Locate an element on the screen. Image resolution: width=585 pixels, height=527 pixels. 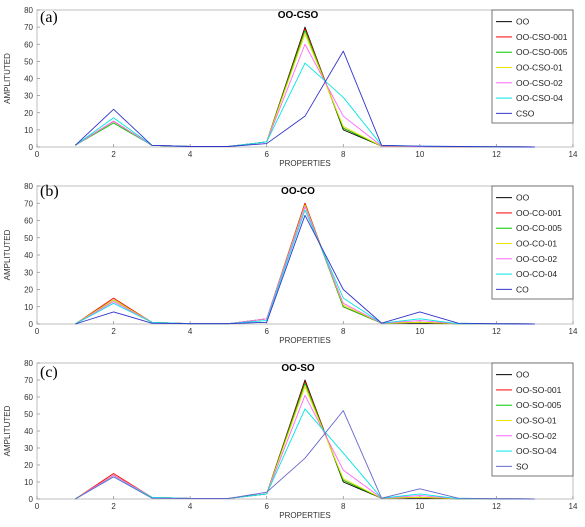
legend-entry: SO is located at coordinates (522, 466).